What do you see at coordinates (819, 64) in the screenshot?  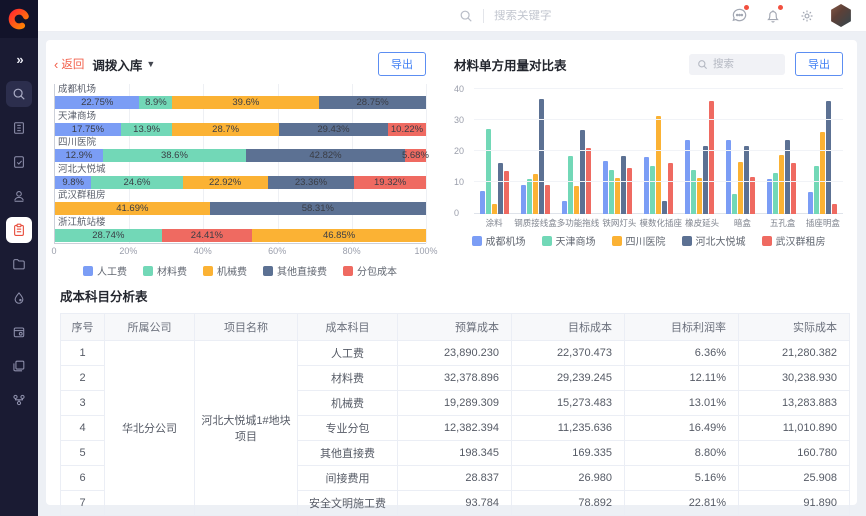 I see `export-button-right: 导出` at bounding box center [819, 64].